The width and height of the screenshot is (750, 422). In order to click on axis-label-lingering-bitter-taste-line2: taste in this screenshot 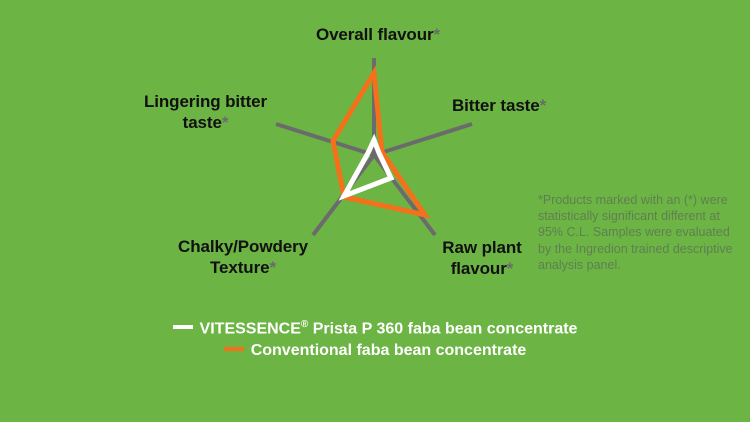, I will do `click(202, 122)`.